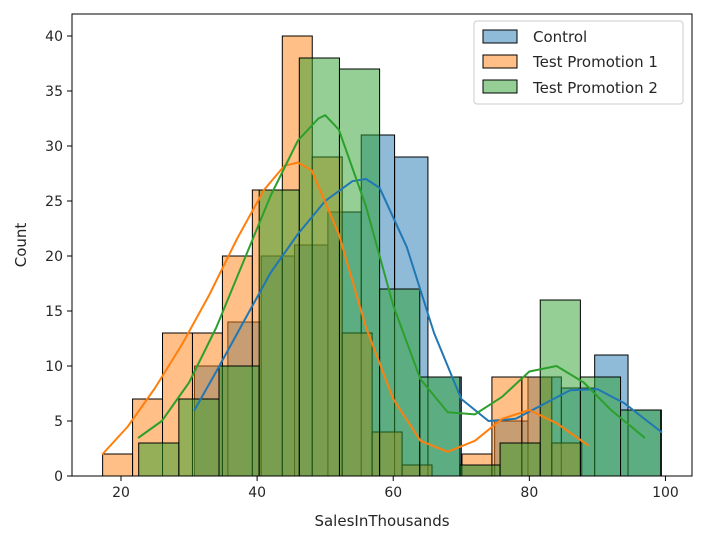  What do you see at coordinates (54, 37) in the screenshot?
I see `y-tick-label-40: 40` at bounding box center [54, 37].